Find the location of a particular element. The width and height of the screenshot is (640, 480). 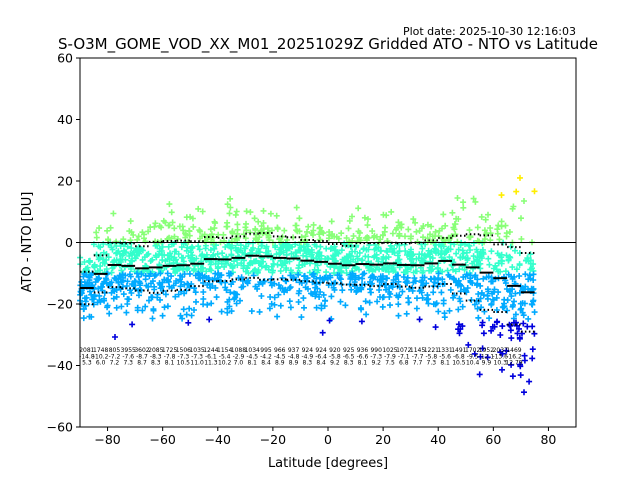

bin-mean-label: -7.7 is located at coordinates (418, 356).